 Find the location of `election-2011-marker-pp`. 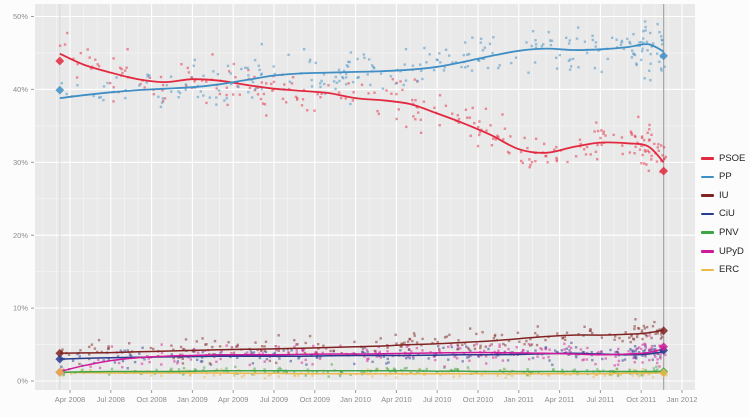

election-2011-marker-pp is located at coordinates (664, 56).